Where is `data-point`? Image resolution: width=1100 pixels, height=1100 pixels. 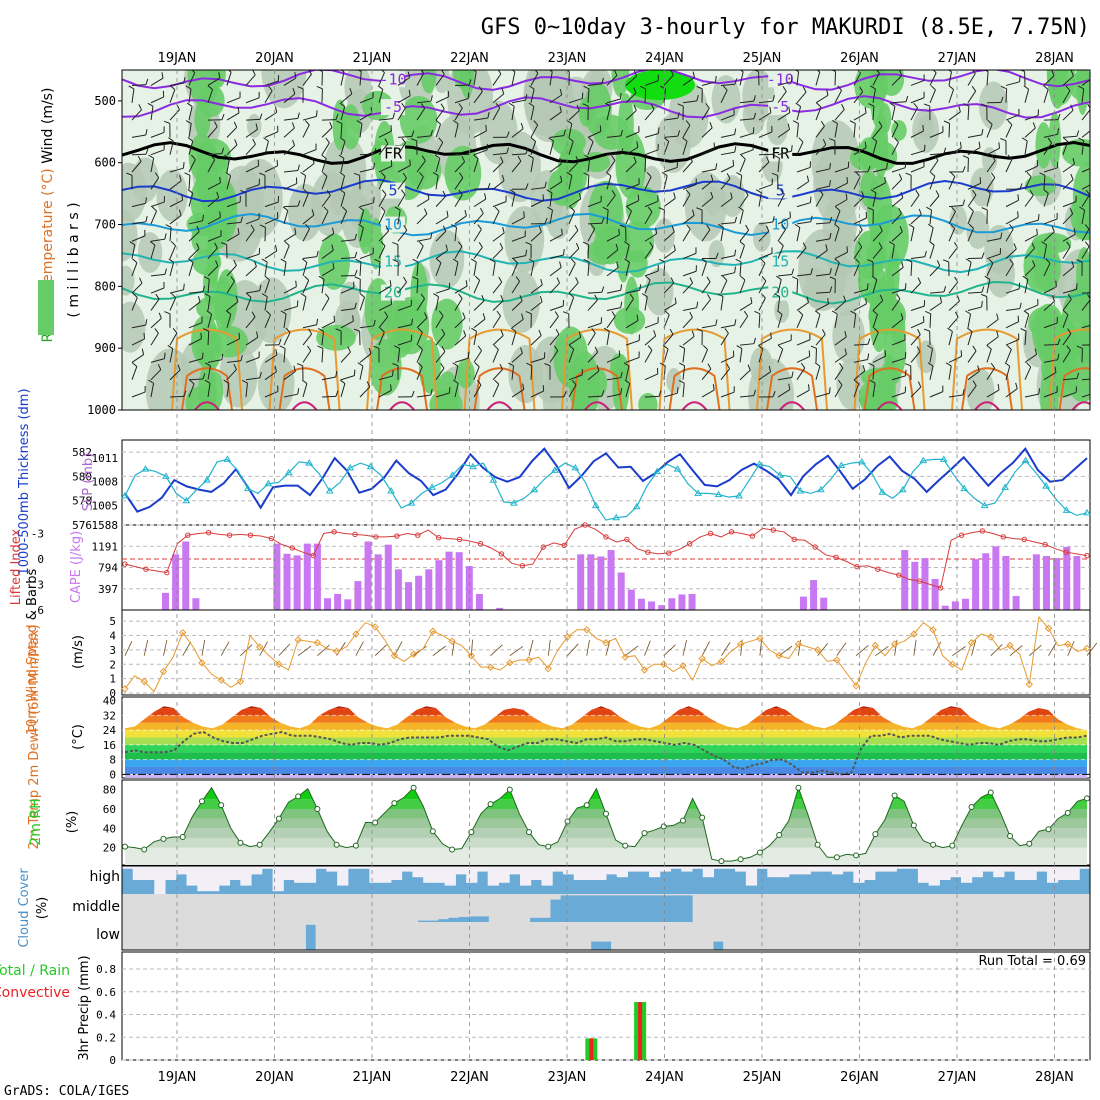 data-point is located at coordinates (493, 479).